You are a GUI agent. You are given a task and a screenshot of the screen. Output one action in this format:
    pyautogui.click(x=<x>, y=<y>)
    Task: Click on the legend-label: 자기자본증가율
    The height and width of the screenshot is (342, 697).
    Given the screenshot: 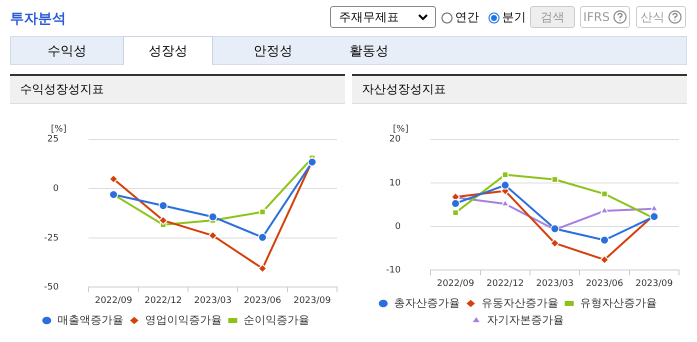 What is the action you would take?
    pyautogui.click(x=525, y=319)
    